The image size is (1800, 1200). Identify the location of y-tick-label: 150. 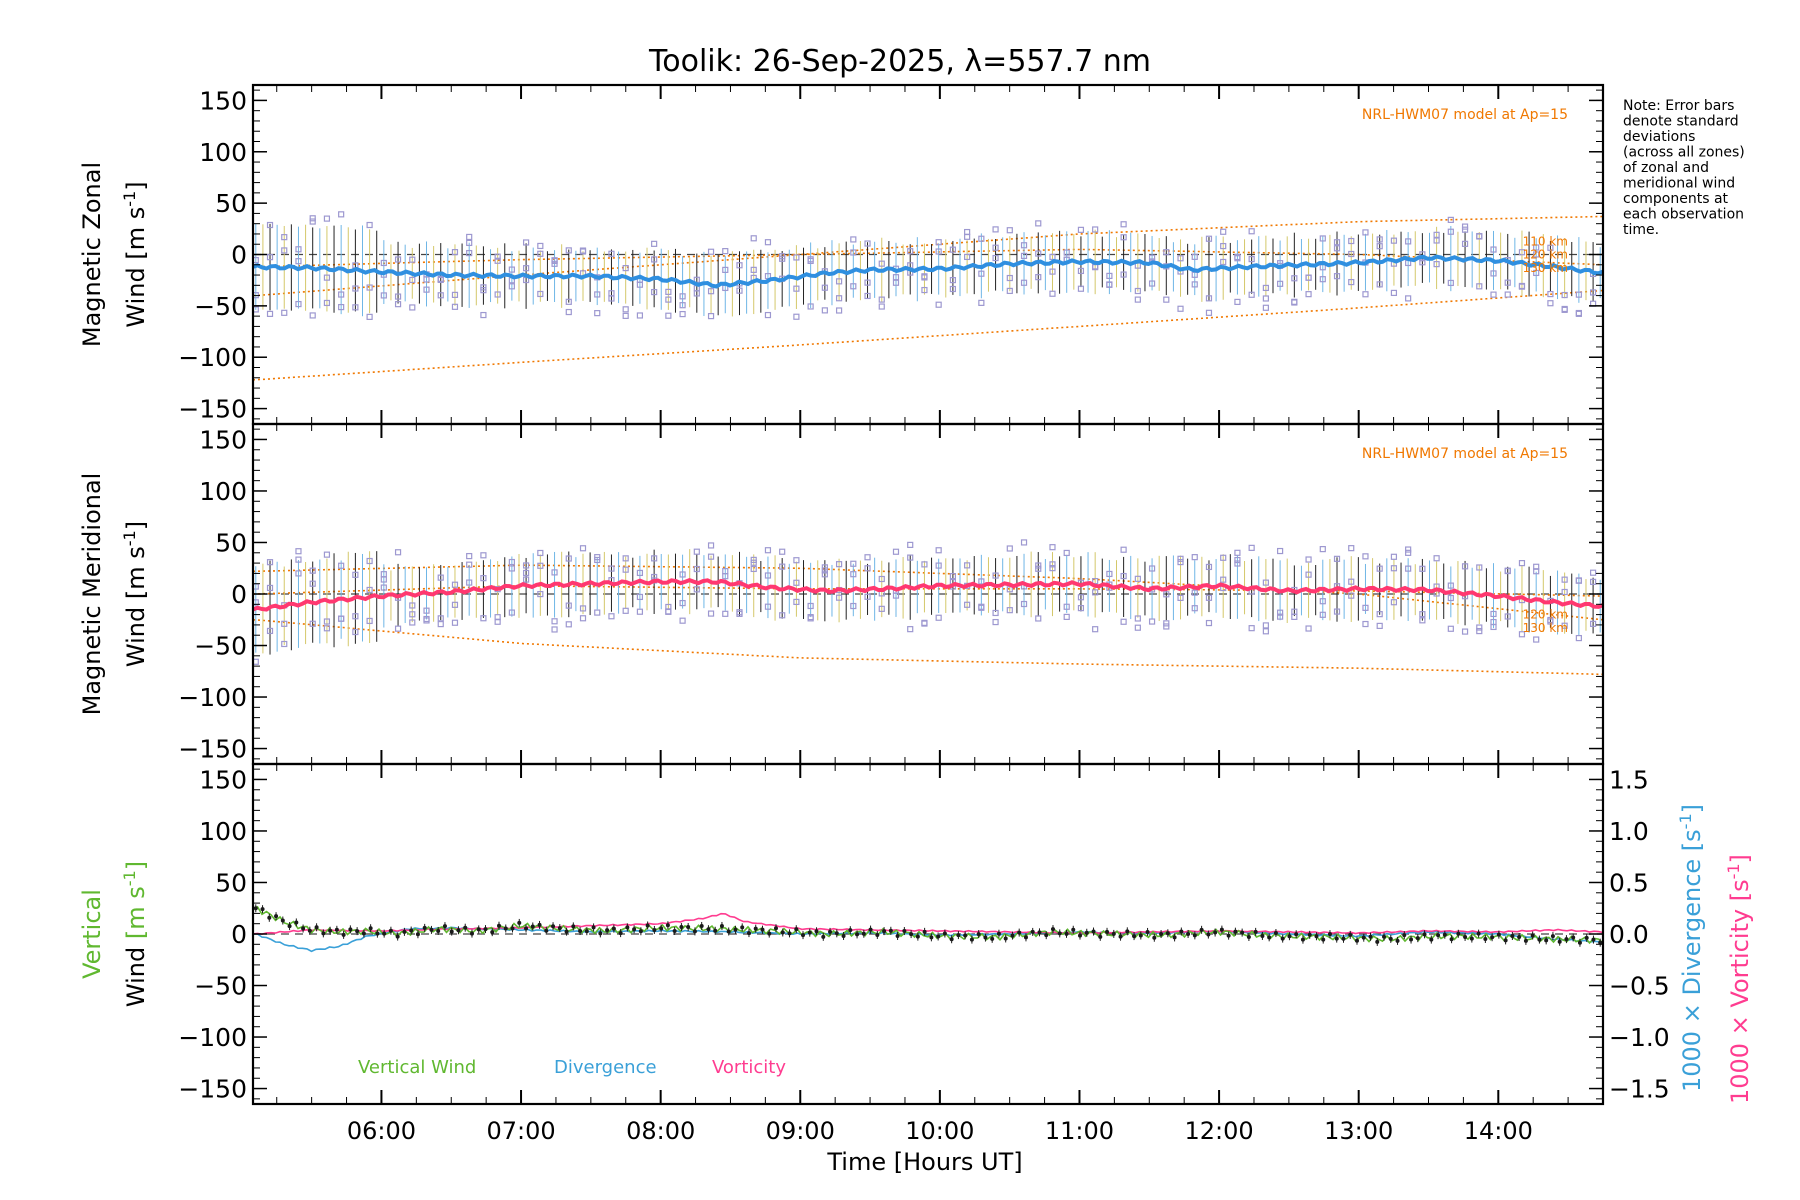
(223, 100).